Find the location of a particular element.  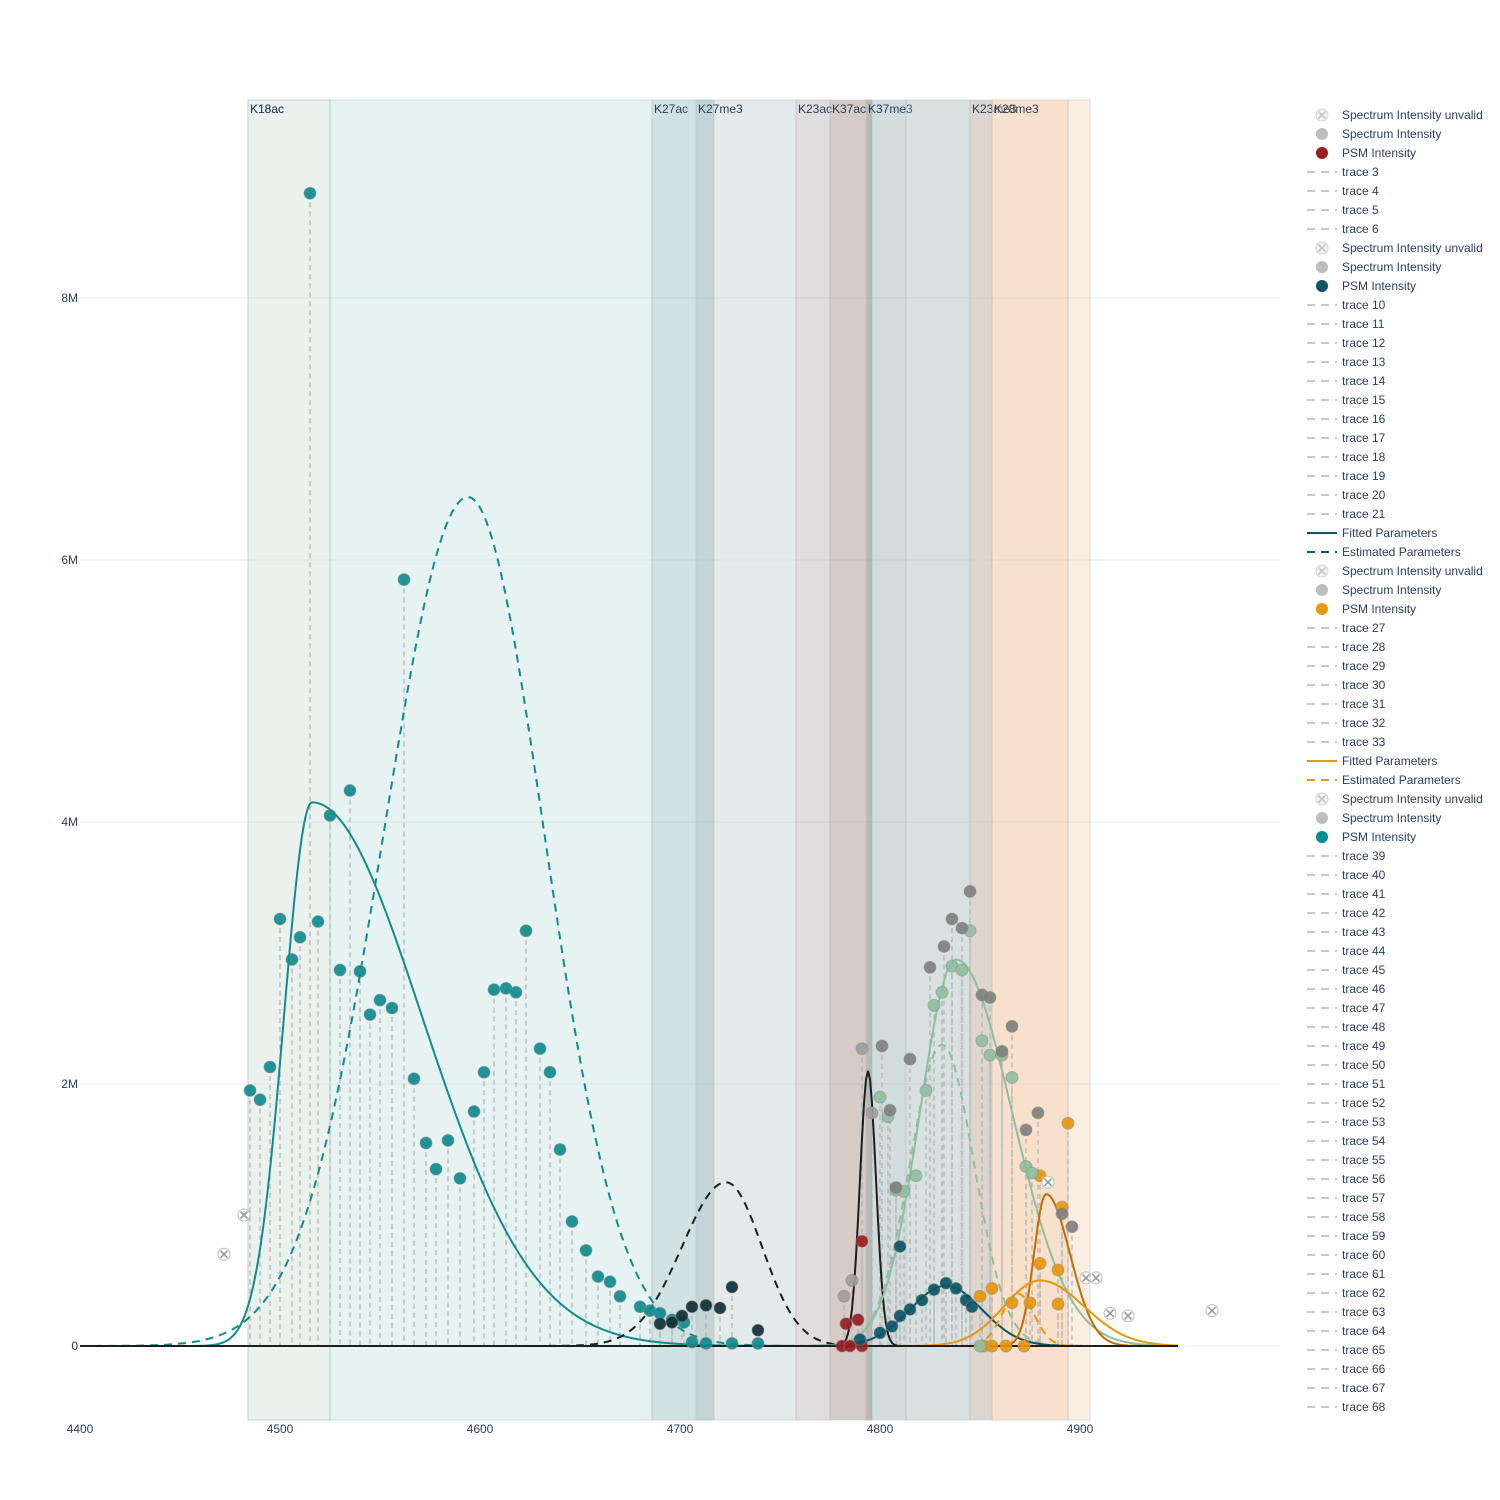

legend-item: trace 17 is located at coordinates (1346, 438).